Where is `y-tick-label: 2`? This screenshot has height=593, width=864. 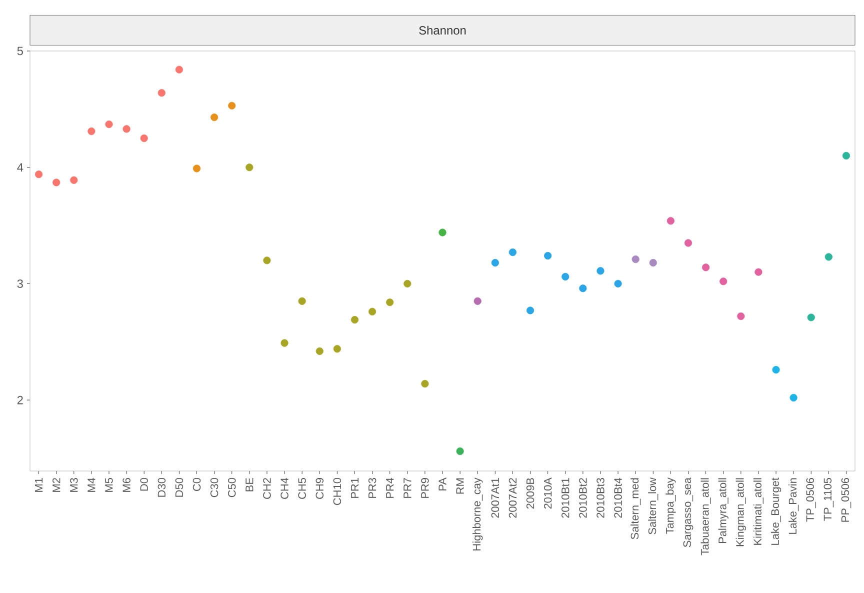 y-tick-label: 2 is located at coordinates (20, 400).